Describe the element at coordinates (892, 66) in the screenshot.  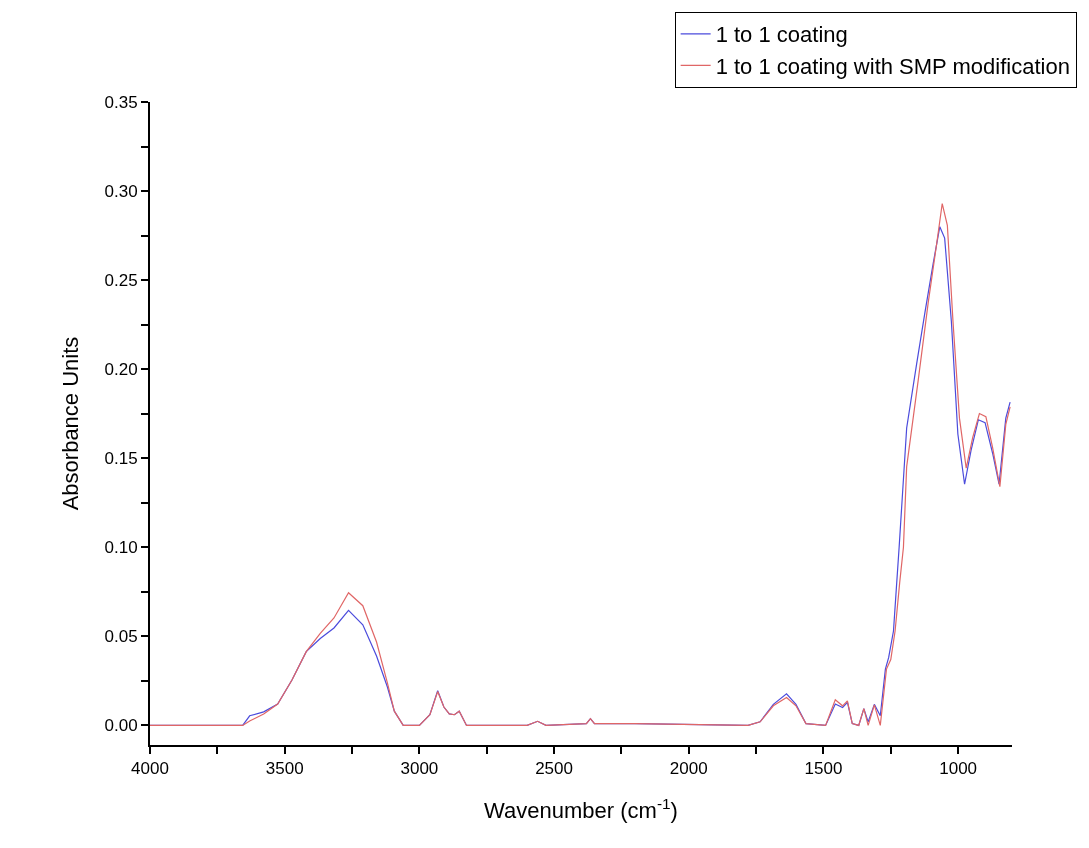
I see `legend-label: 1 to 1 coating with SMP modification` at that location.